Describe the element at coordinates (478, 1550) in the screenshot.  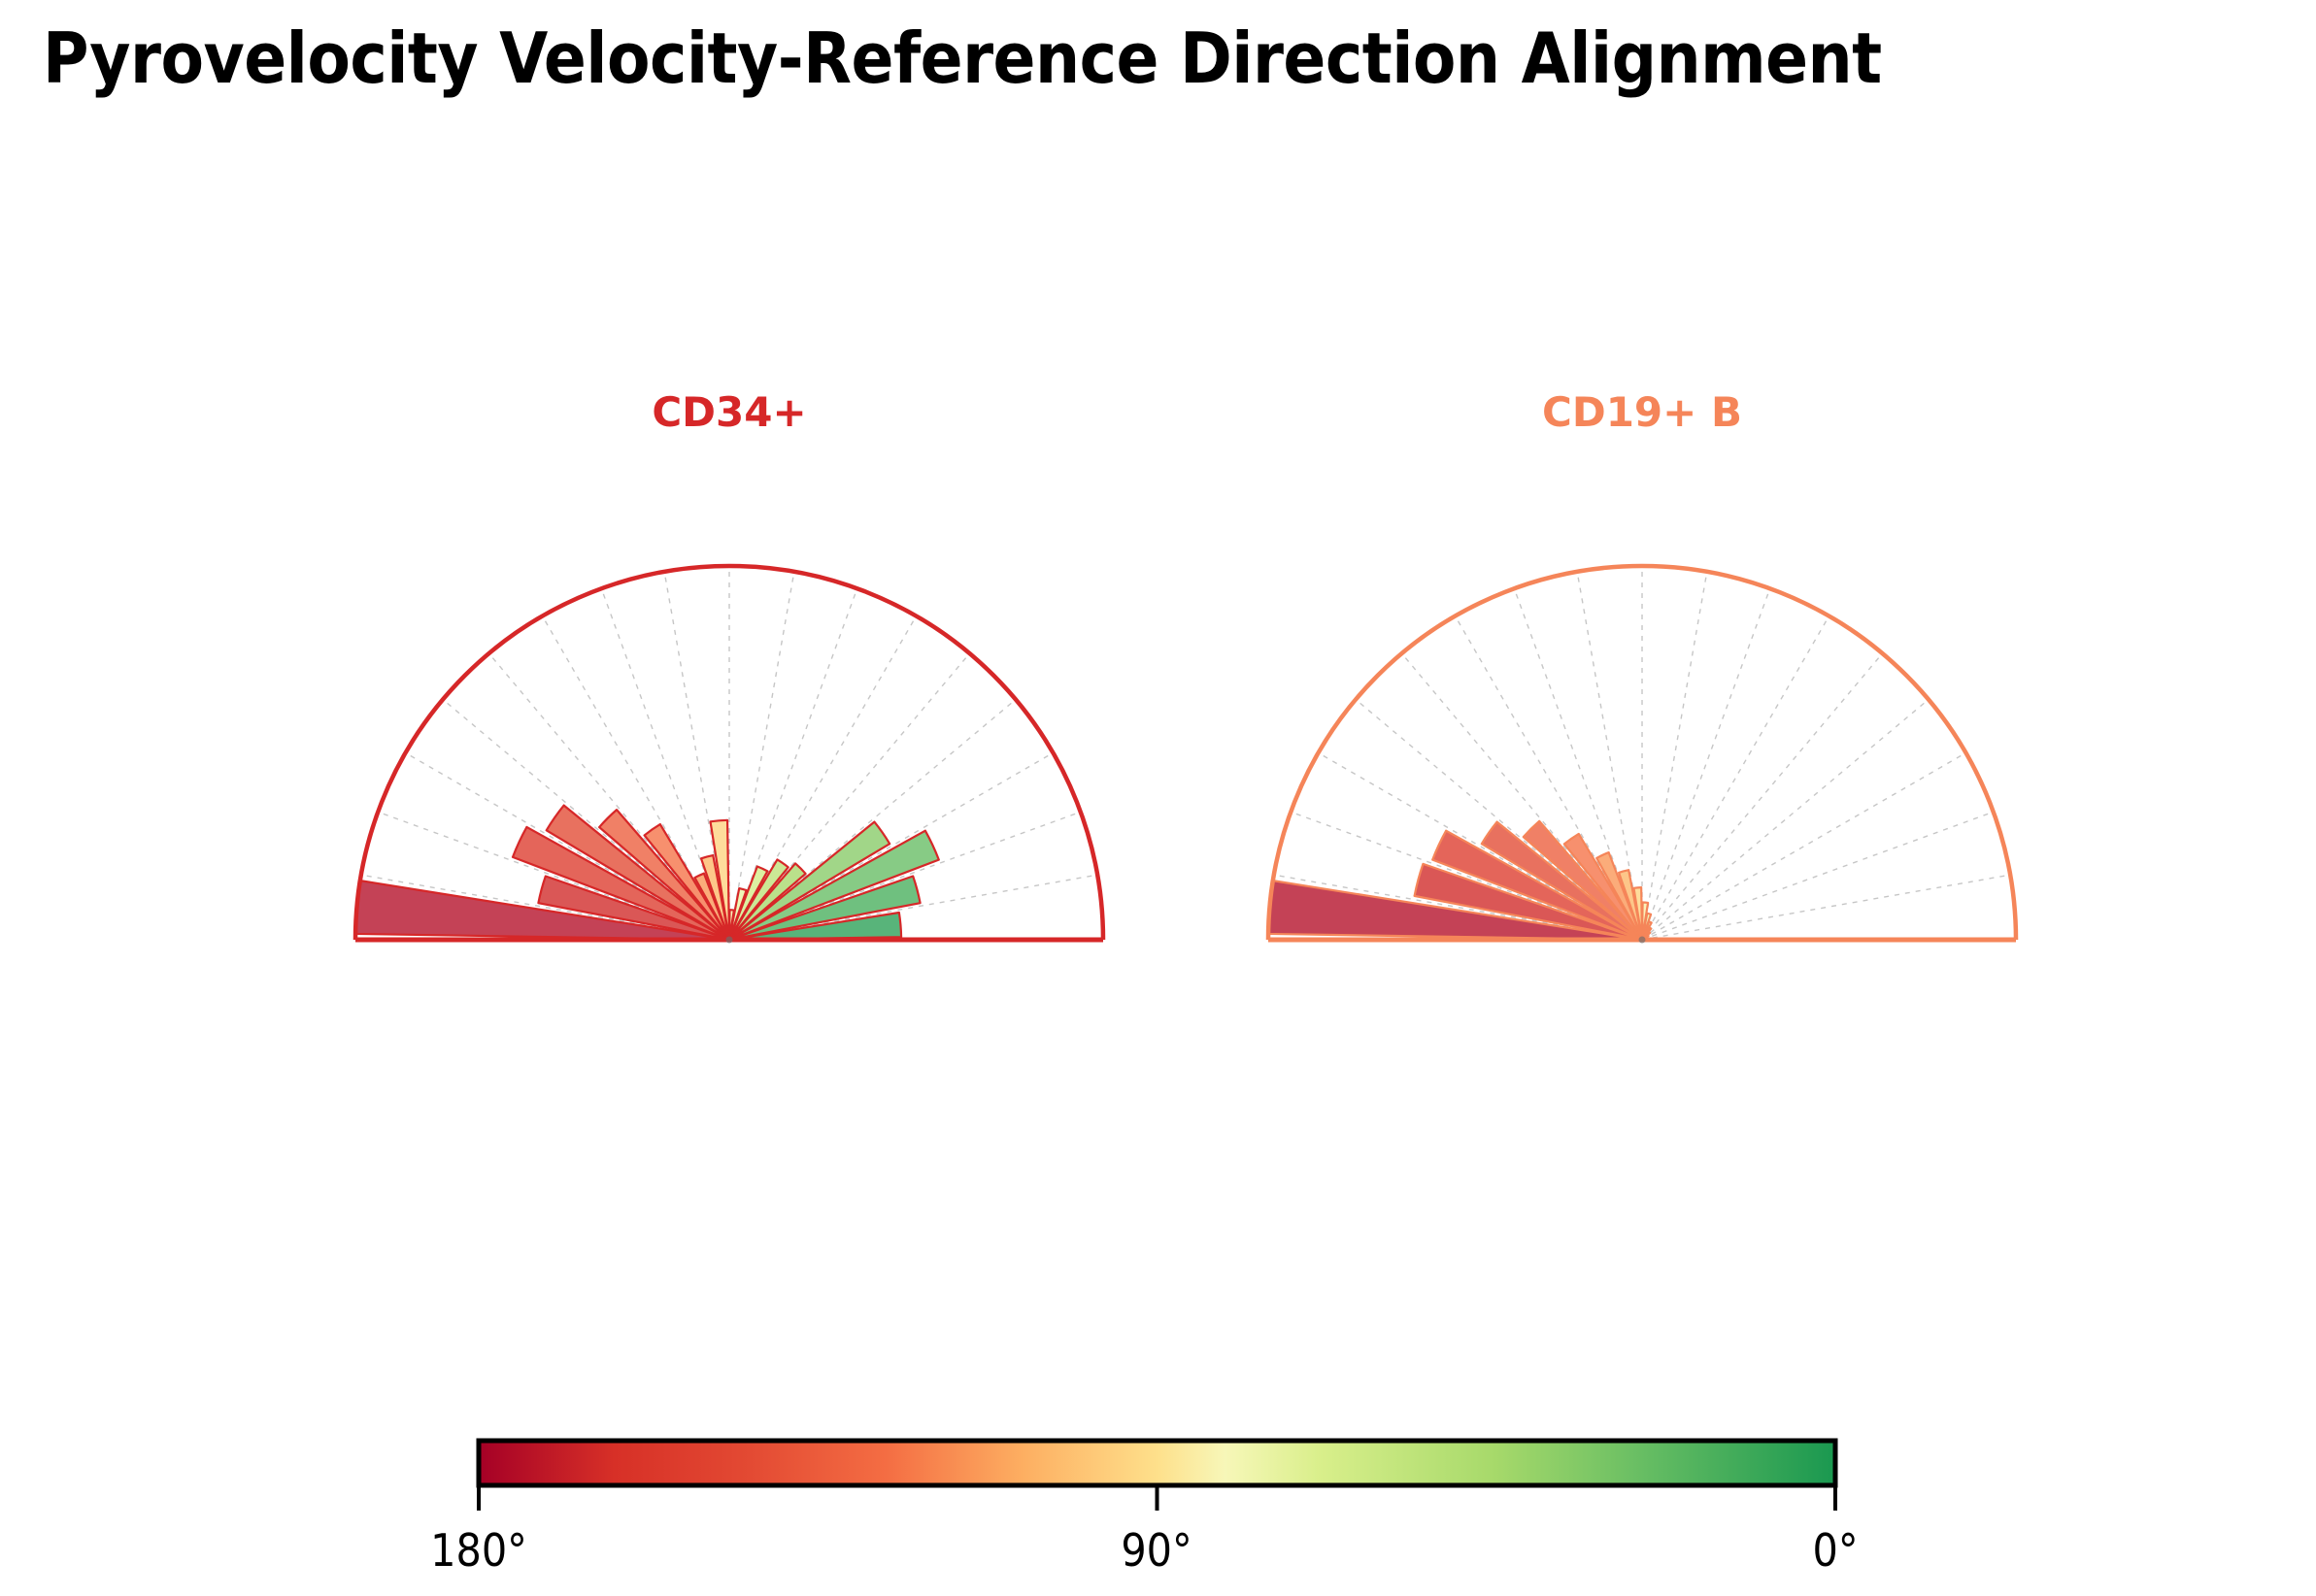
I see `colorbar-tick-180: 180°` at that location.